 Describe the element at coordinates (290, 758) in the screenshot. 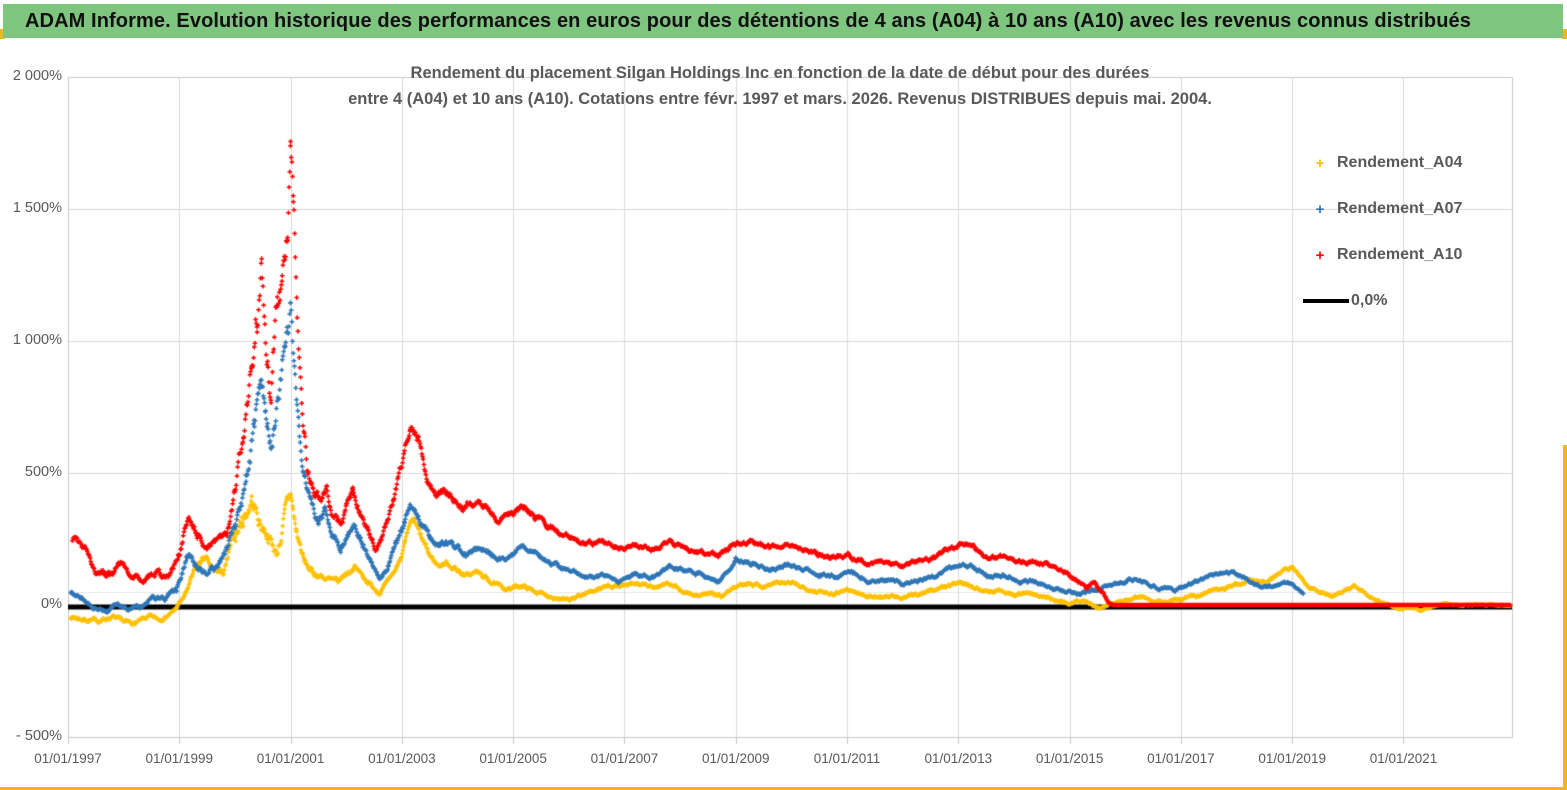

I see `x-axis-tick-label: 01/01/2001` at that location.